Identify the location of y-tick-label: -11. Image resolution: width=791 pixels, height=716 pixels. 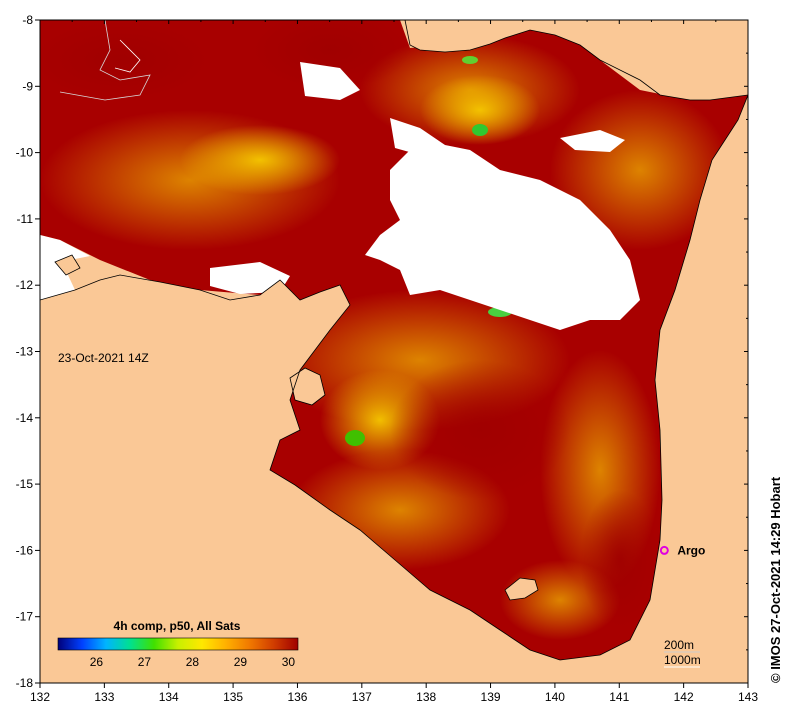
(25, 219).